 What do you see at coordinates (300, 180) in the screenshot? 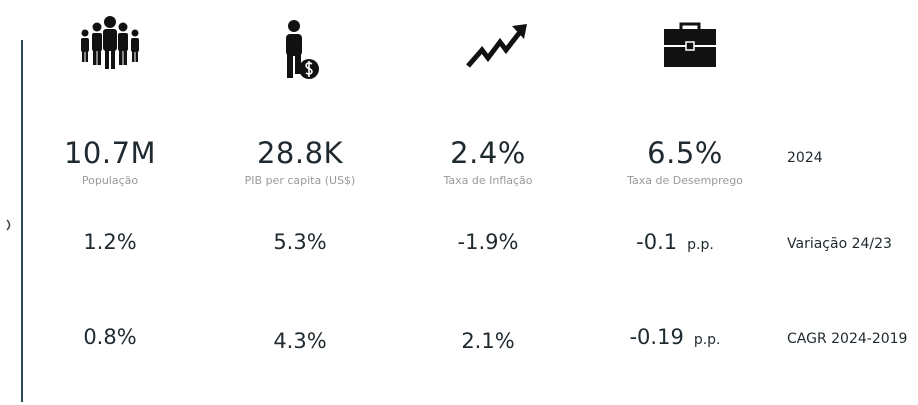
I see `kpi-label: PIB per capita (US$)` at bounding box center [300, 180].